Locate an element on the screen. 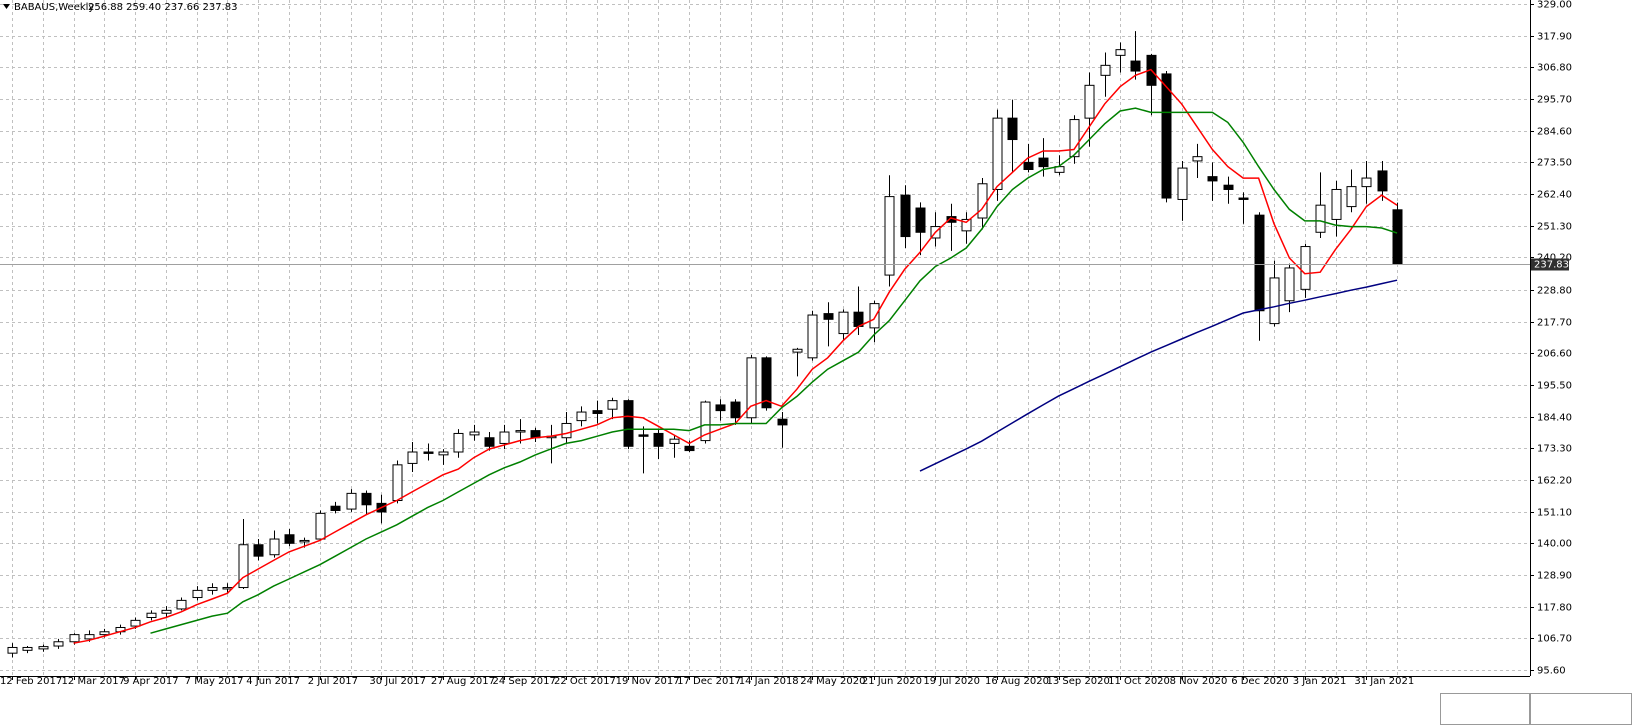 Image resolution: width=1632 pixels, height=725 pixels. y-tick-label: 106.70 is located at coordinates (1554, 639).